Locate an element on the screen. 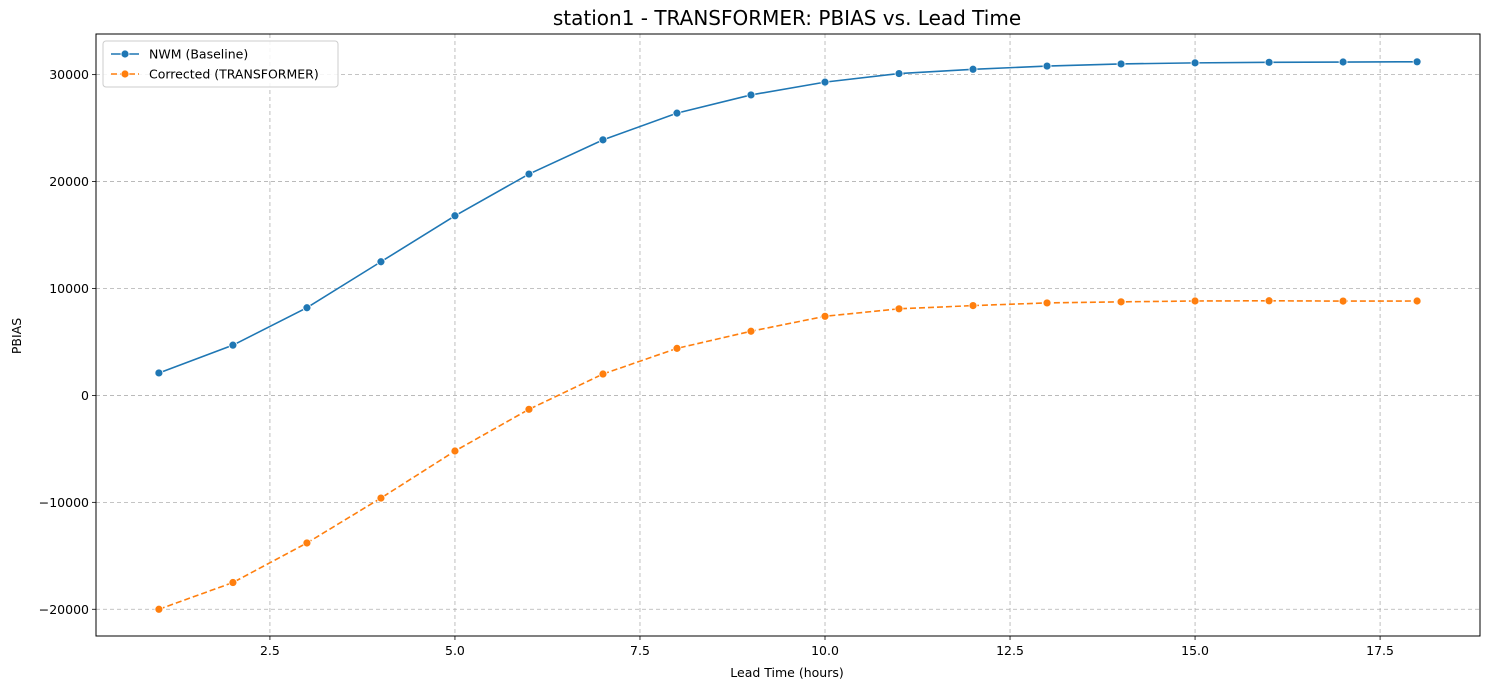  x-tick-label: 17.5 is located at coordinates (1380, 650).